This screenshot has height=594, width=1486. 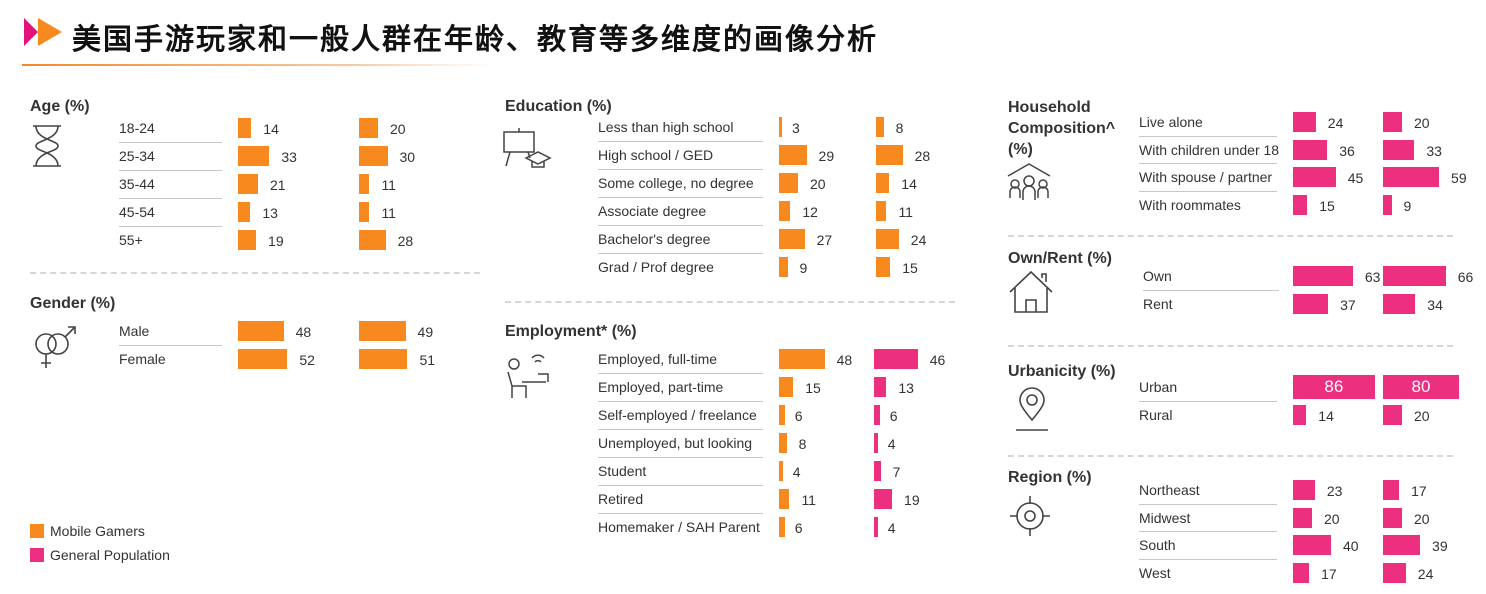 What do you see at coordinates (425, 332) in the screenshot?
I see `data-label: 49` at bounding box center [425, 332].